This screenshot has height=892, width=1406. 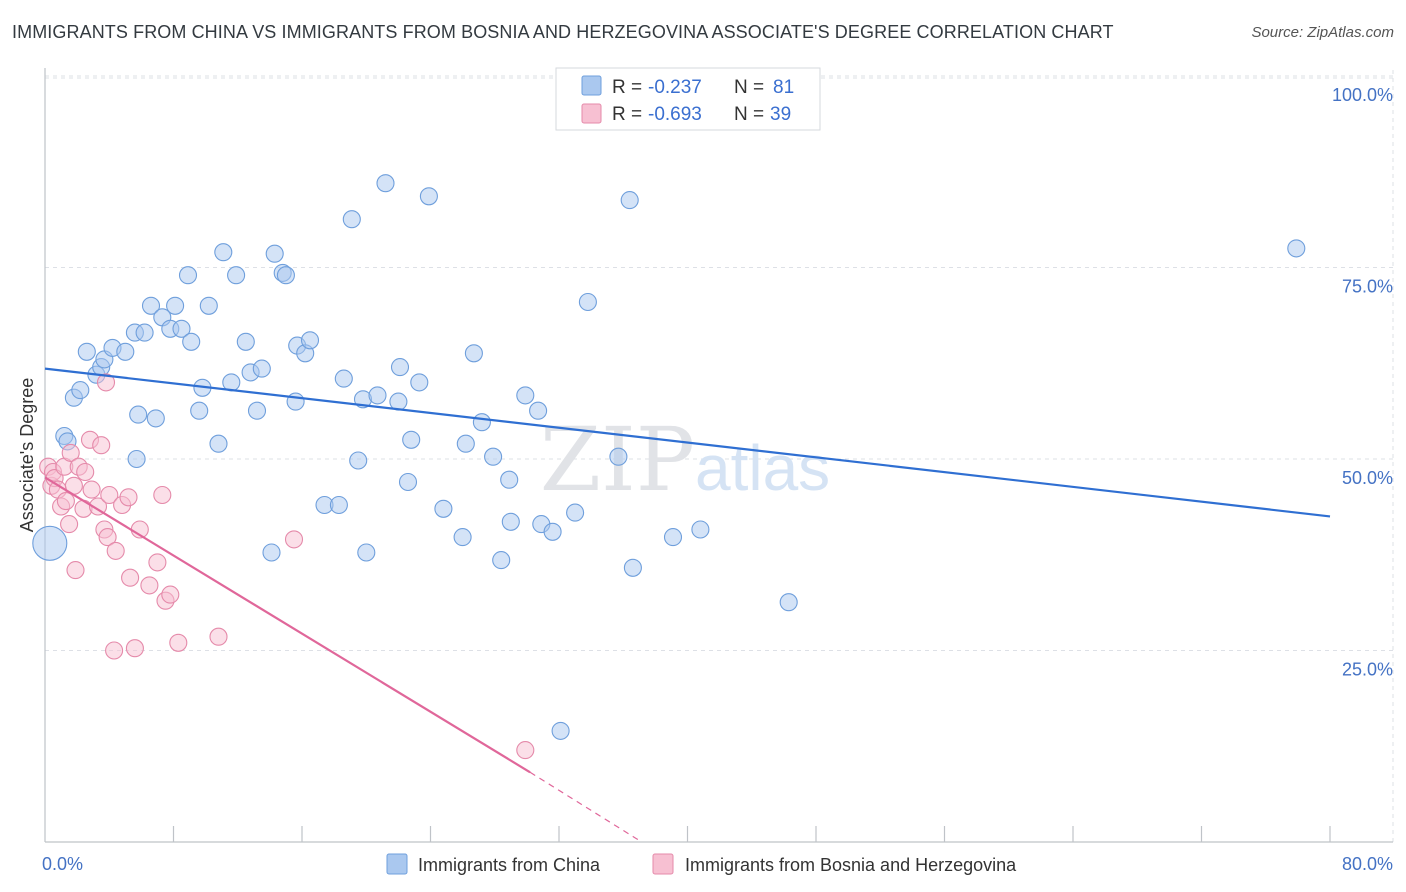 I want to click on legend-bosnia-n-label: N =, so click(x=749, y=114).